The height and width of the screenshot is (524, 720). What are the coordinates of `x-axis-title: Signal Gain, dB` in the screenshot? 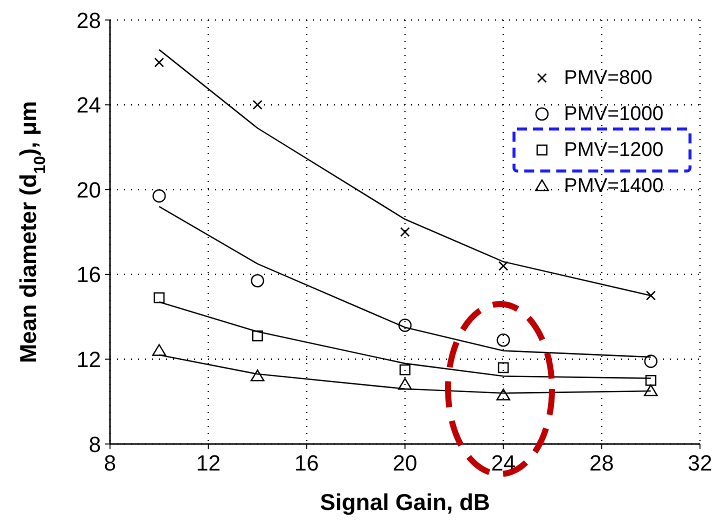 It's located at (405, 502).